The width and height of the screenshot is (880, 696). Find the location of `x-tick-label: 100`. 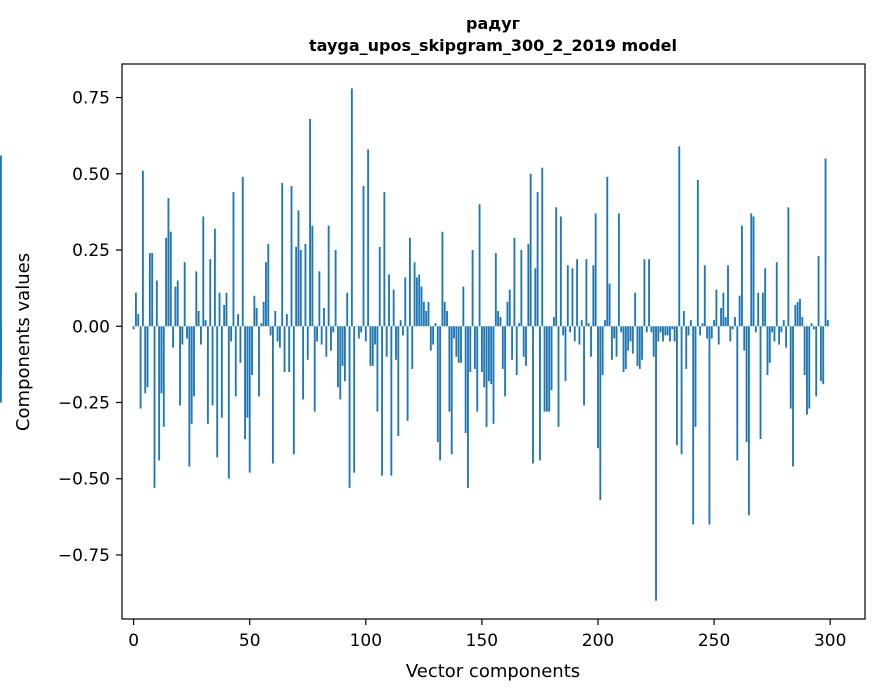

x-tick-label: 100 is located at coordinates (366, 641).